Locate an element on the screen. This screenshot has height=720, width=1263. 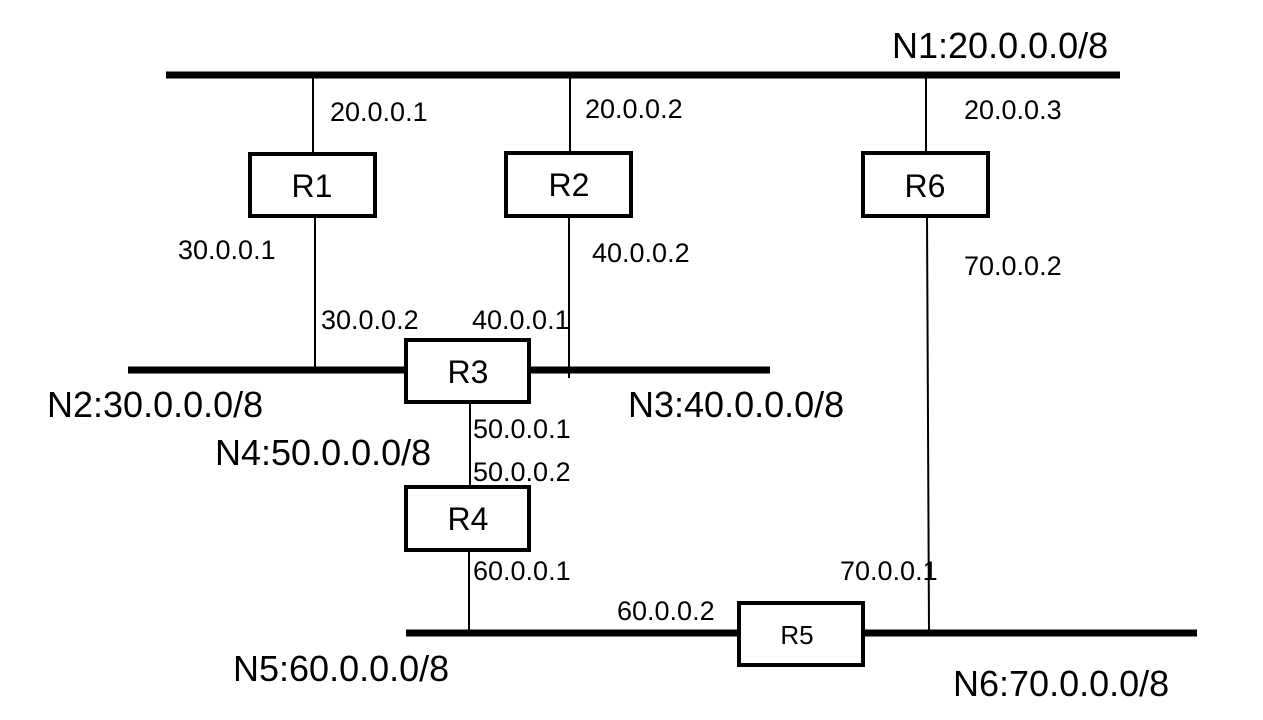
interface-r5-n5: 60.0.0.2 is located at coordinates (666, 611).